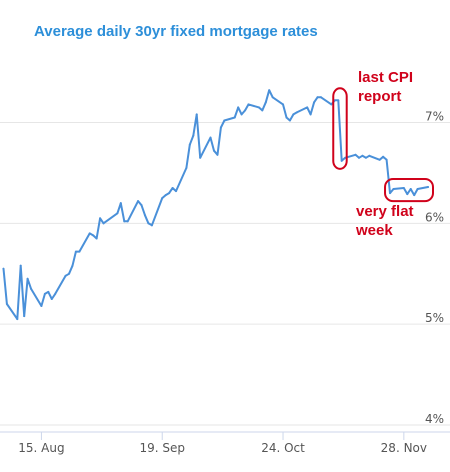 The image size is (450, 472). I want to click on annotation-label: week, so click(374, 230).